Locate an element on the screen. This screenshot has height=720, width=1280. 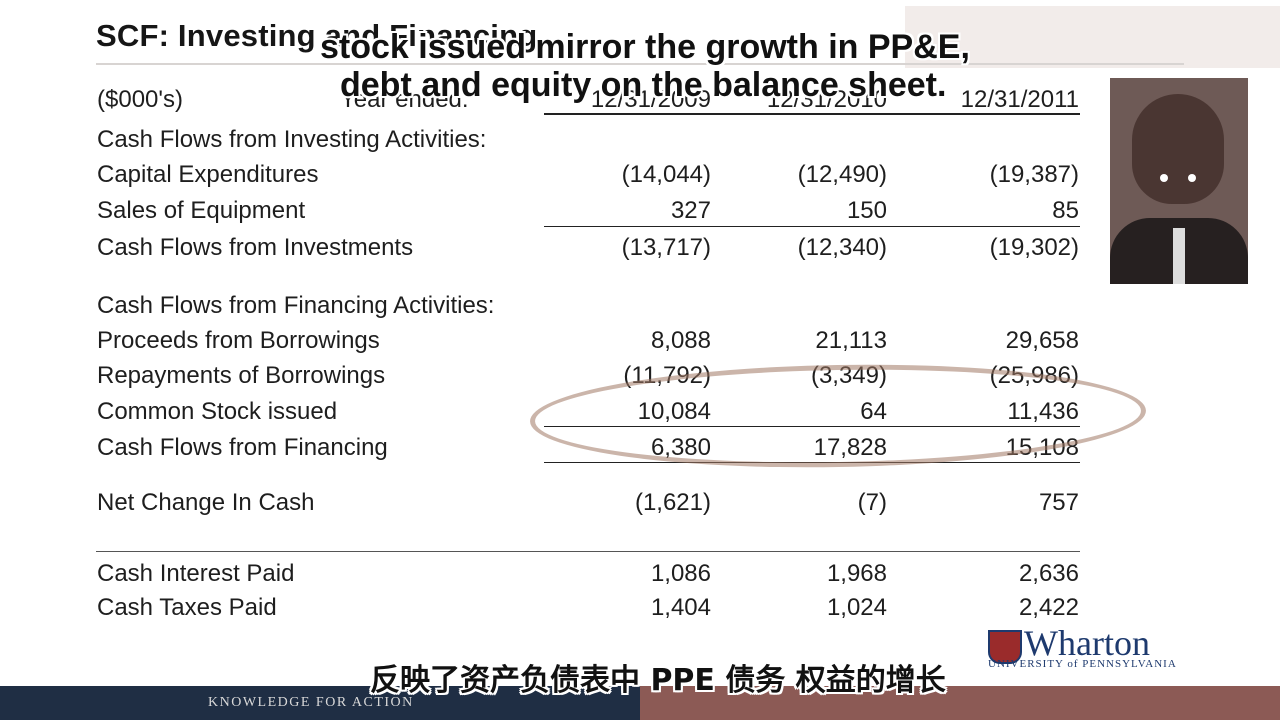
row-value: 1,404 is located at coordinates (680, 607).